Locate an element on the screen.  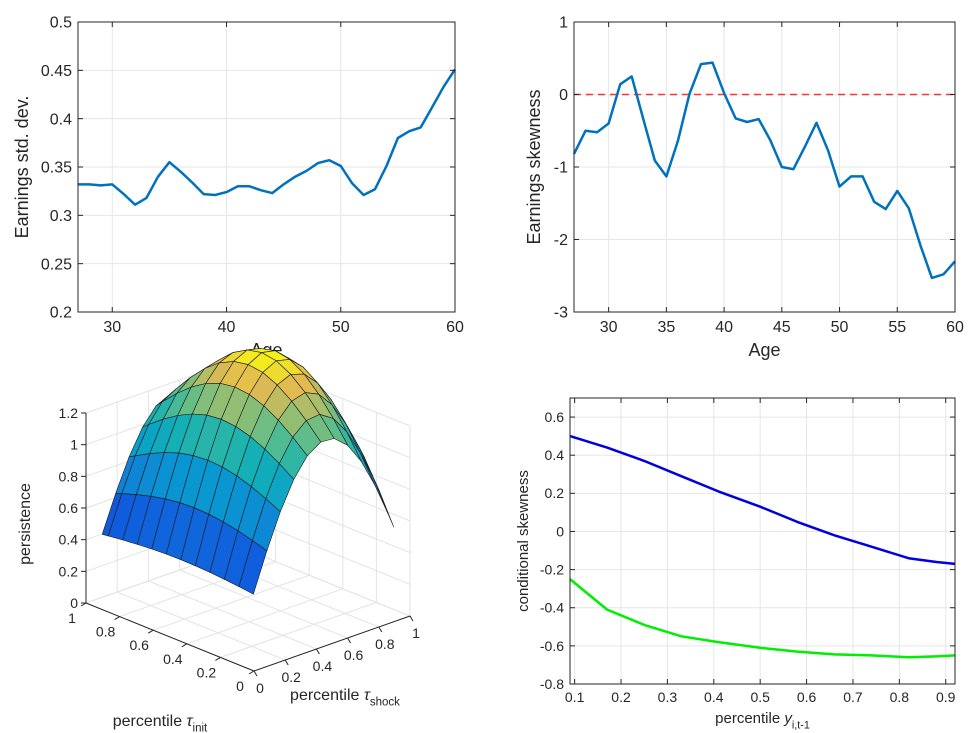
x-axis-label: Age is located at coordinates (764, 350).